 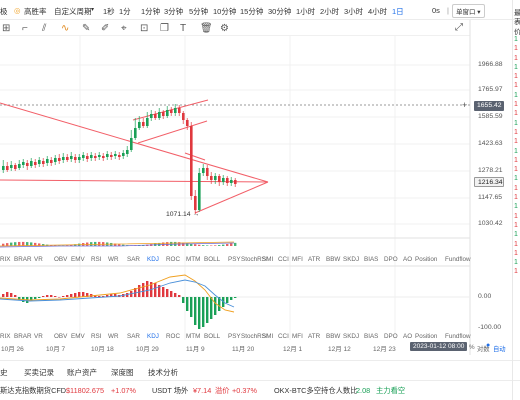 I want to click on delete-icon: 🗑, so click(x=206, y=28).